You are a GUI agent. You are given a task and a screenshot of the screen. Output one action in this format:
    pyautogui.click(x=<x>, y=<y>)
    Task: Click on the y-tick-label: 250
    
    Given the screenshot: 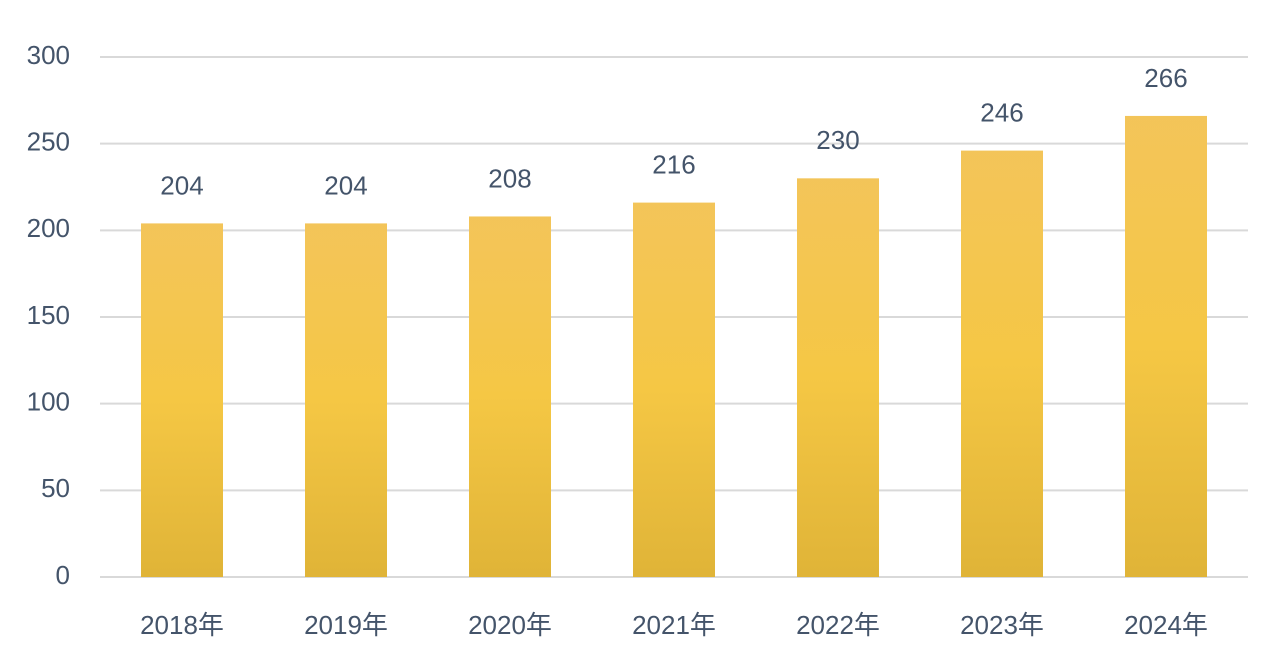 What is the action you would take?
    pyautogui.click(x=48, y=142)
    